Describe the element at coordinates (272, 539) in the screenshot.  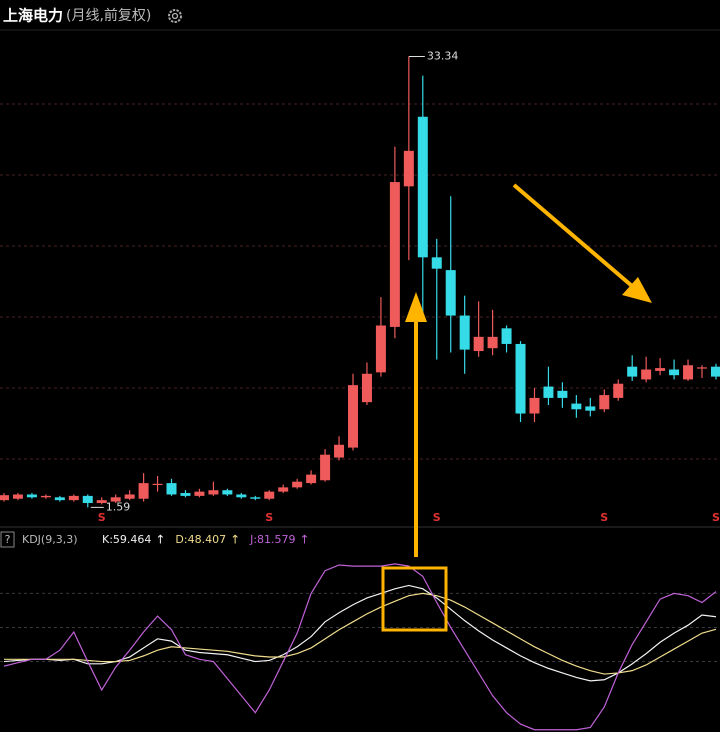
I see `legend-label: J:81.579` at that location.